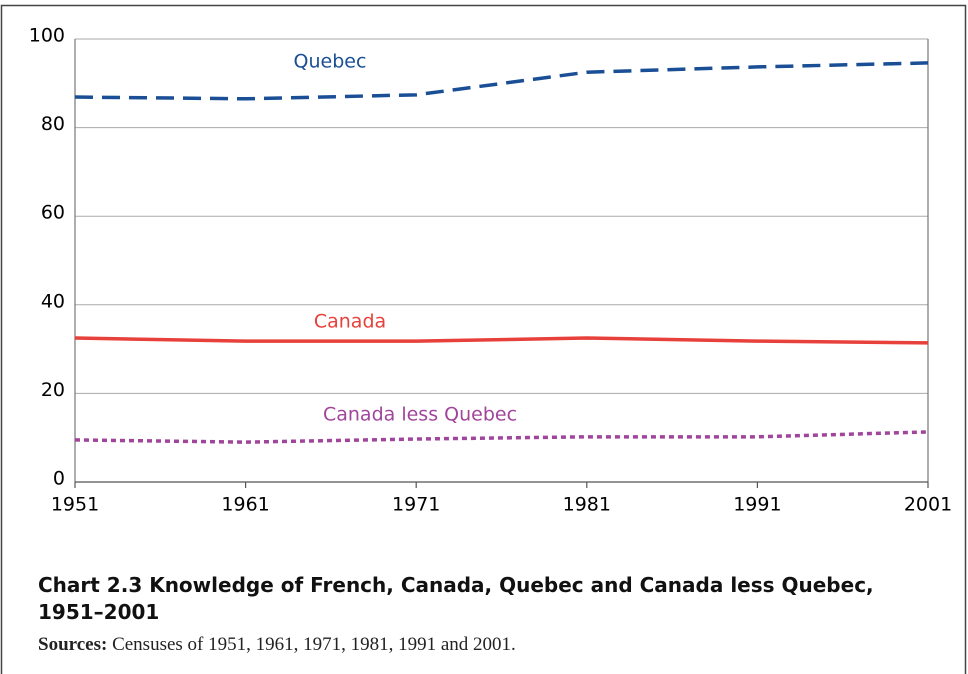 This screenshot has width=968, height=674. I want to click on x-tick-label: 2001, so click(928, 505).